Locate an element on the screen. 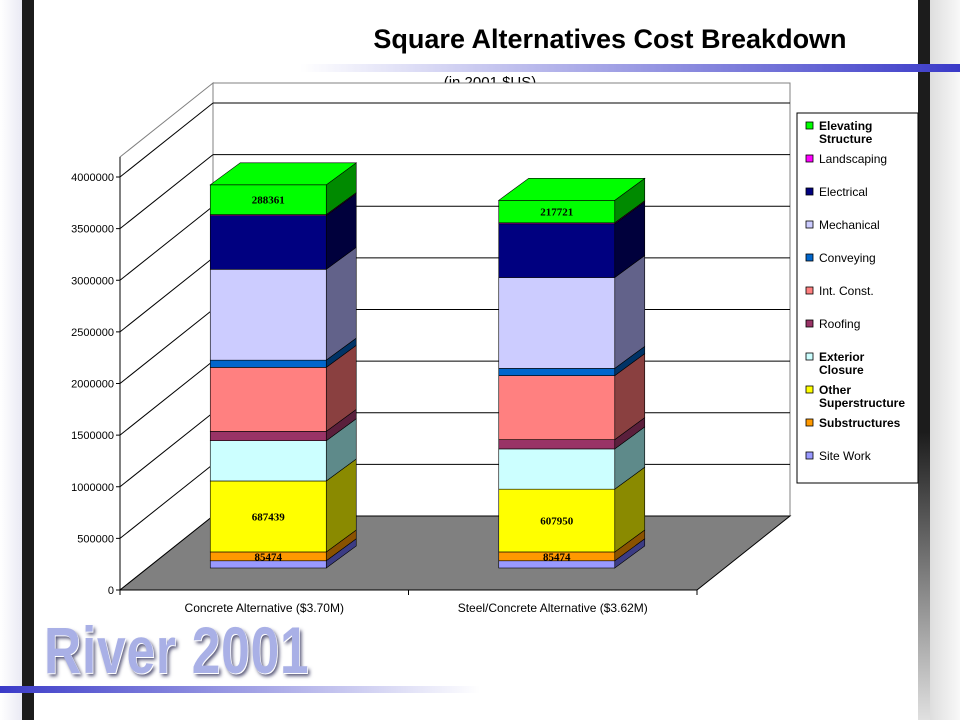 Image resolution: width=960 pixels, height=720 pixels. bar-segment-elevating-structure: 288361 is located at coordinates (283, 189).